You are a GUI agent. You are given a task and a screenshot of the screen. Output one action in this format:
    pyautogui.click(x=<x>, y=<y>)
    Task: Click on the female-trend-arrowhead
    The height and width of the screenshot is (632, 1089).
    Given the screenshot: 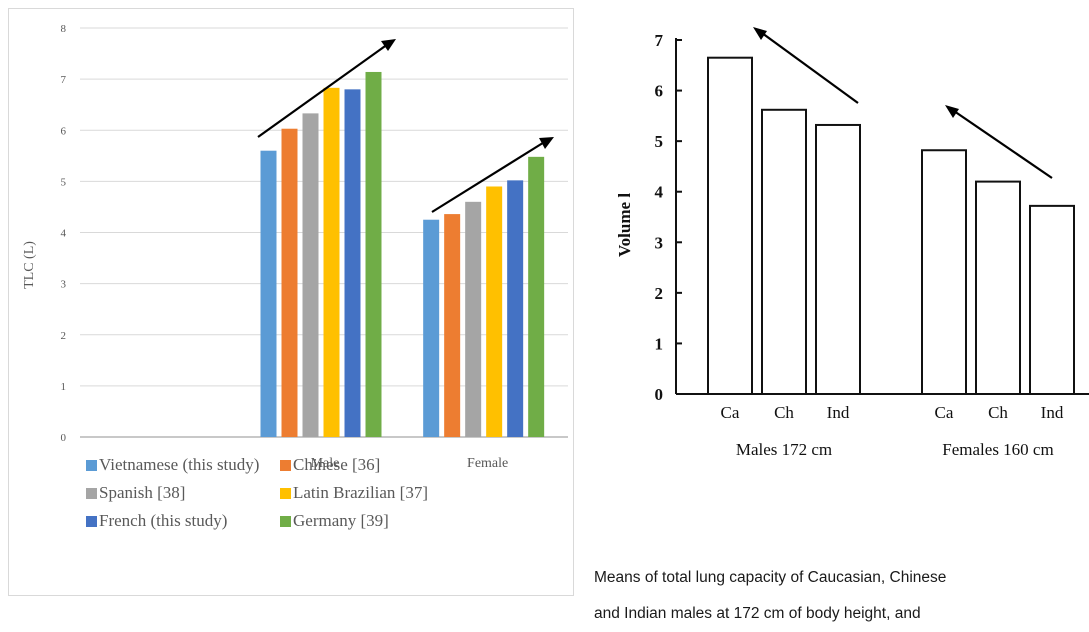 What is the action you would take?
    pyautogui.click(x=546, y=143)
    